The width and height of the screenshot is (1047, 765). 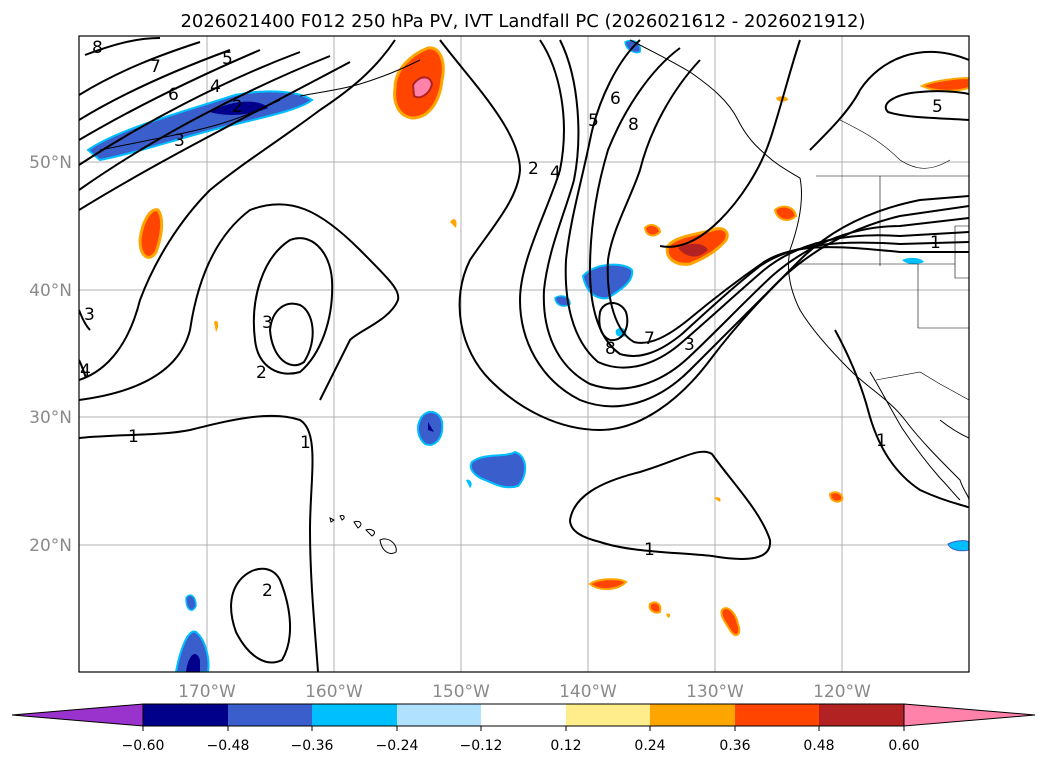 What do you see at coordinates (192, 651) in the screenshot?
I see `blue-blob-south` at bounding box center [192, 651].